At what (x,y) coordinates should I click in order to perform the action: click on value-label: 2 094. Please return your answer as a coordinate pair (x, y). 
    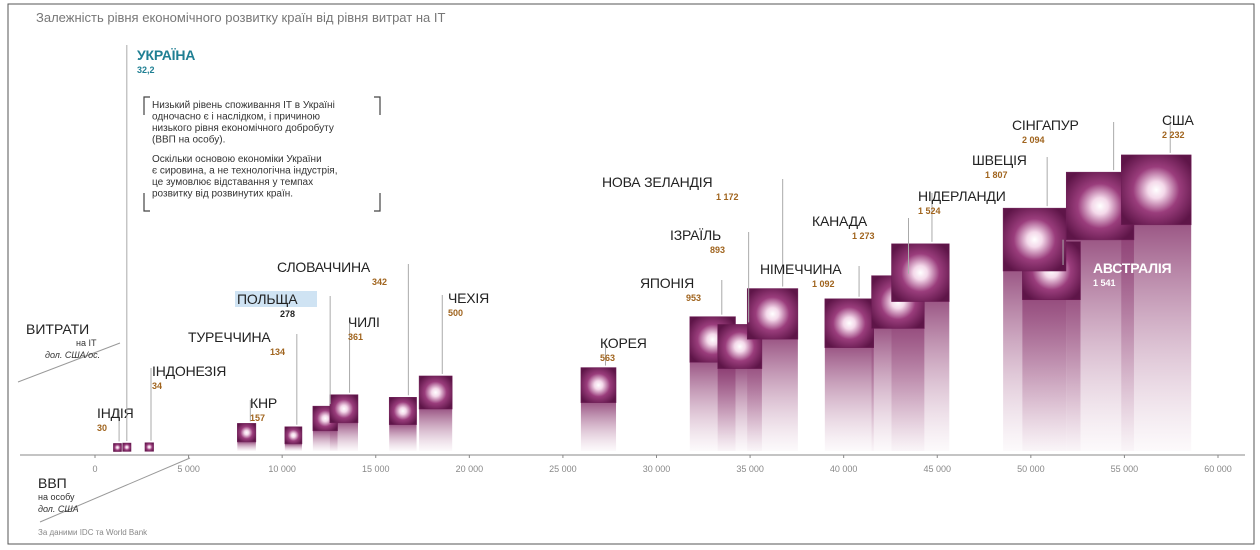
    Looking at the image, I should click on (1033, 140).